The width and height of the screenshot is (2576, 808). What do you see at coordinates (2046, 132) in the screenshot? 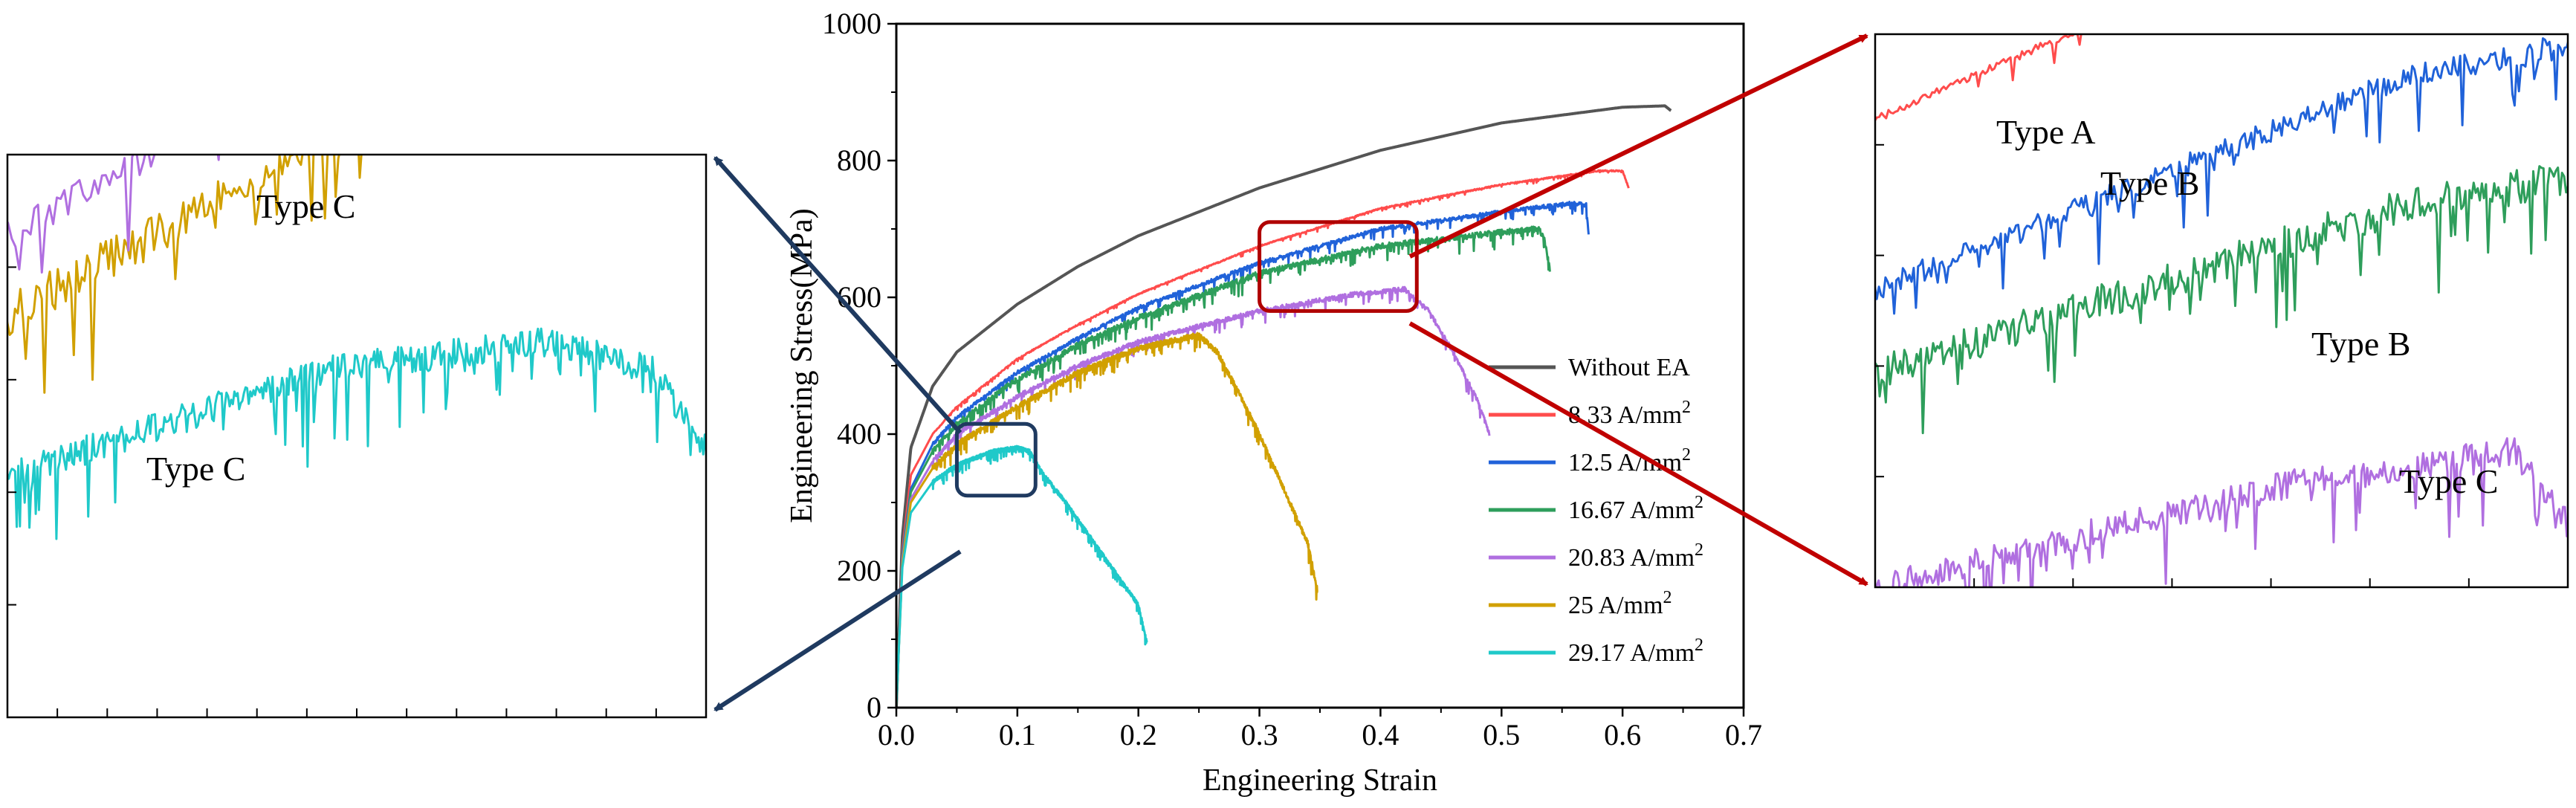
I see `zoom-right-annotation-type-a: Type A` at bounding box center [2046, 132].